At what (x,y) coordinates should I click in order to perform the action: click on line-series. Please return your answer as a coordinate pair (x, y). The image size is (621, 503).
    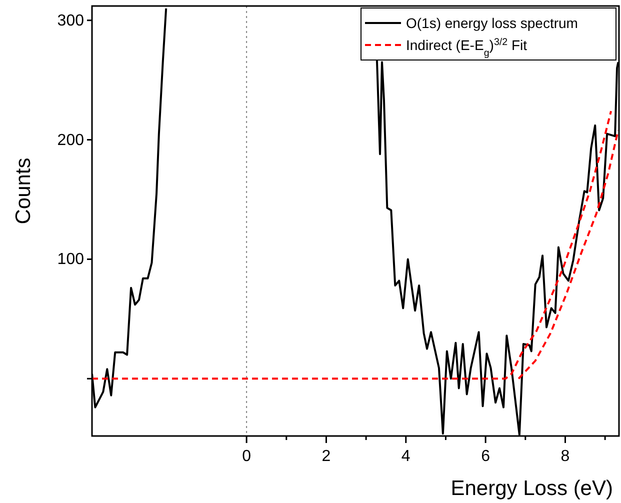
    Looking at the image, I should click on (568, 254).